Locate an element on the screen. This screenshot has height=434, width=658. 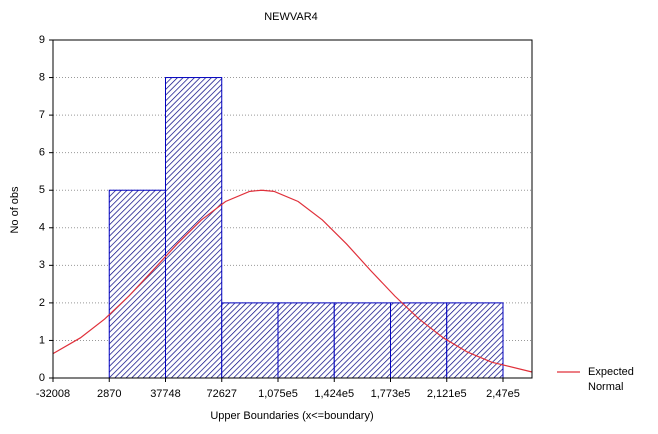
legend-label: Expected Normal is located at coordinates (611, 379).